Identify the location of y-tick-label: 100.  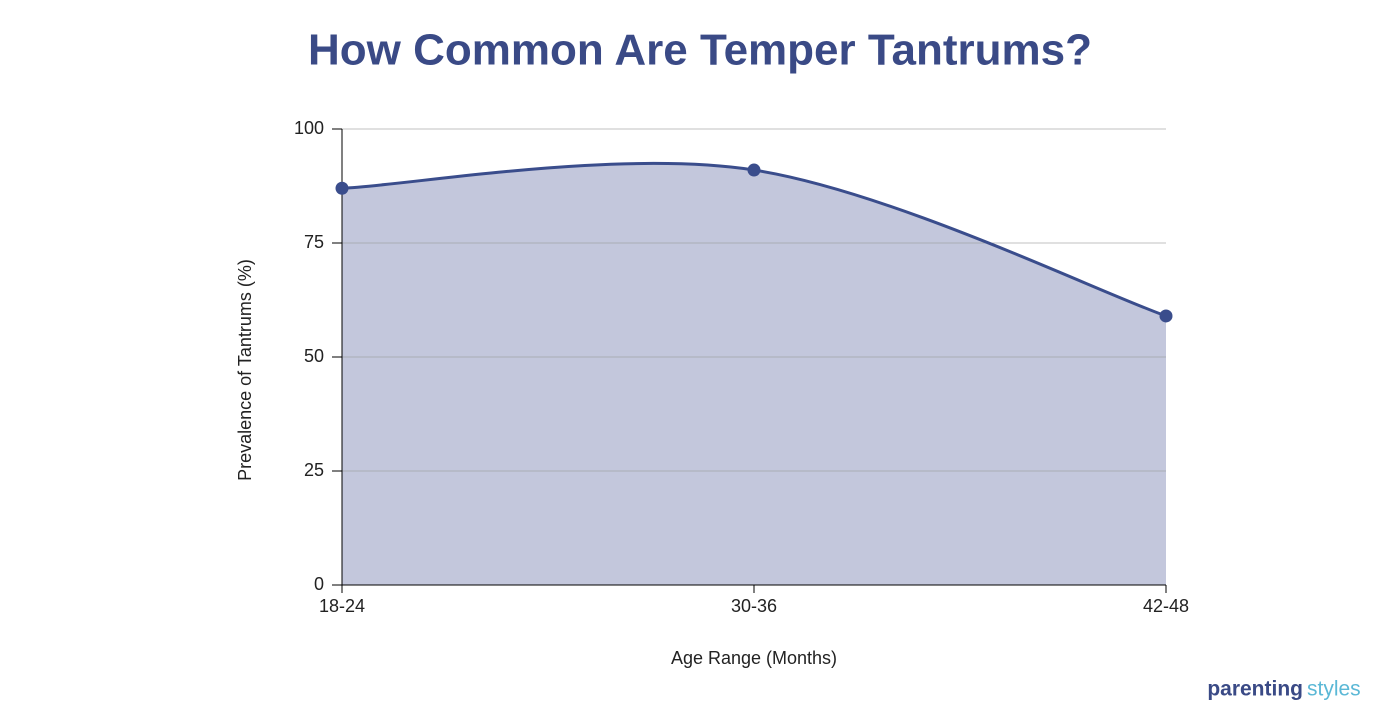
(309, 128).